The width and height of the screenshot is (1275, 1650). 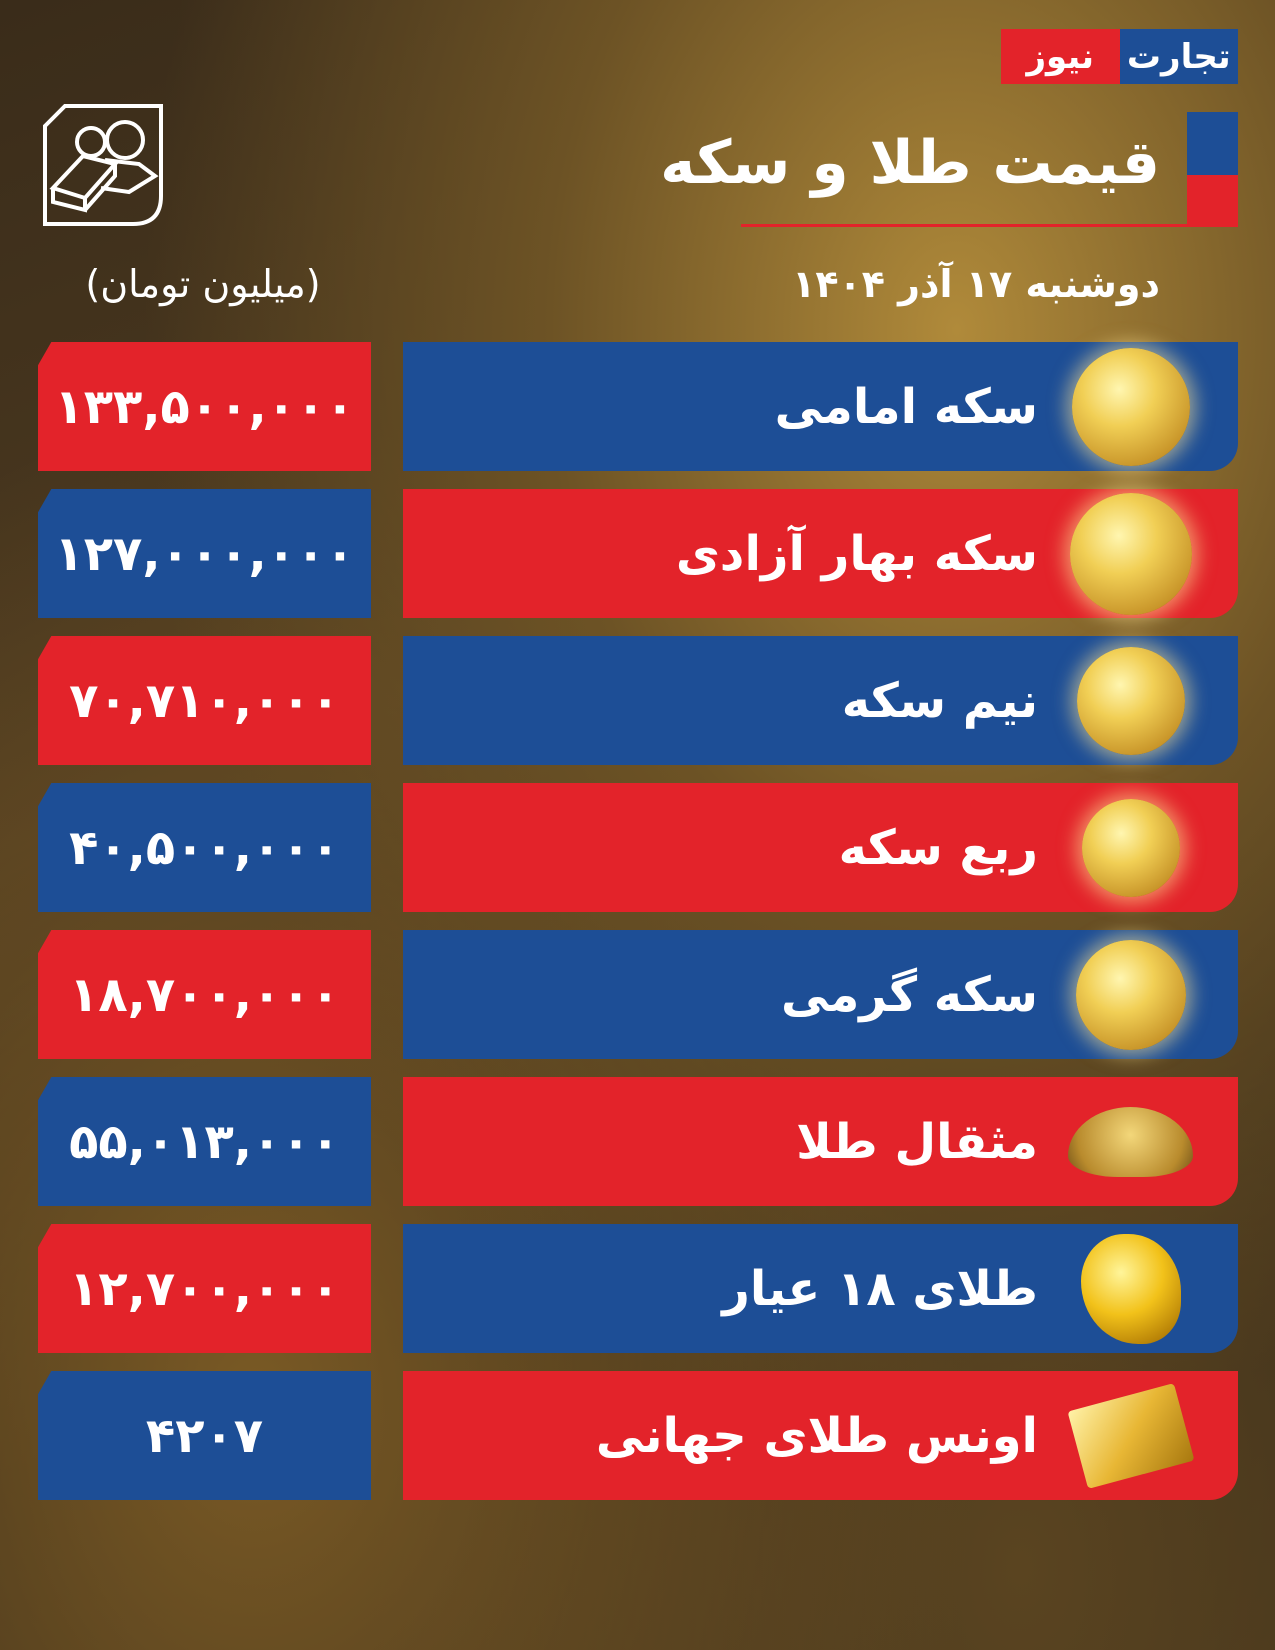 I want to click on bahar-azadi-coin-icon, so click(x=1130, y=553).